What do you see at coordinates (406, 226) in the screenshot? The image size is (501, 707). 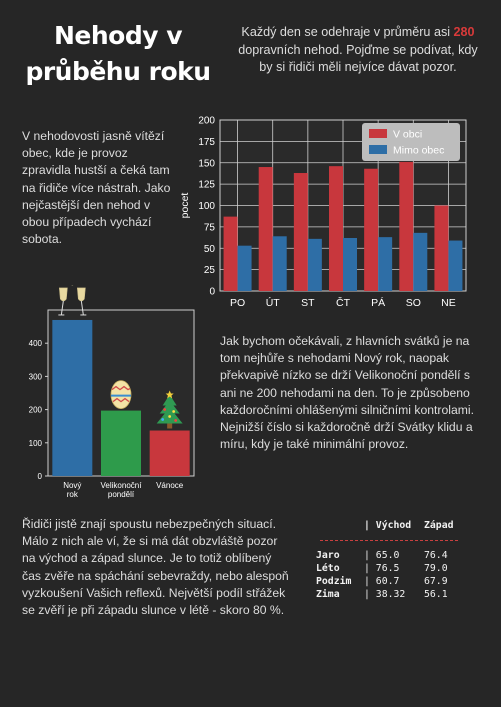 I see `bar-so-series0` at bounding box center [406, 226].